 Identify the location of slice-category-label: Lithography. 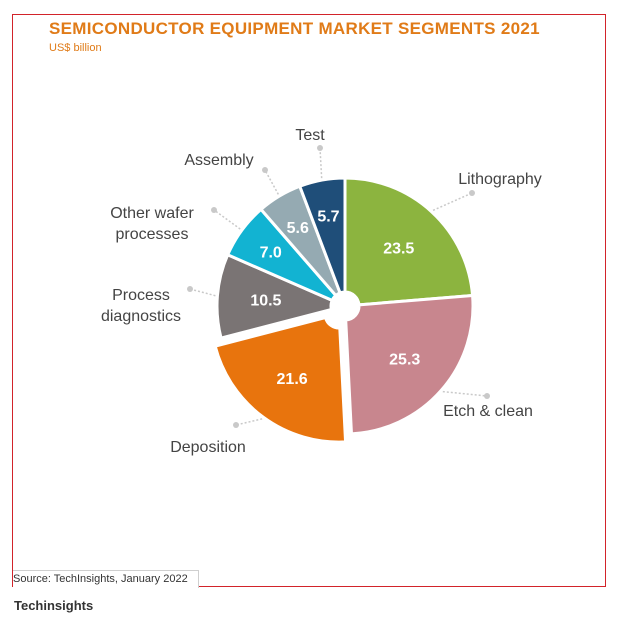
(500, 179).